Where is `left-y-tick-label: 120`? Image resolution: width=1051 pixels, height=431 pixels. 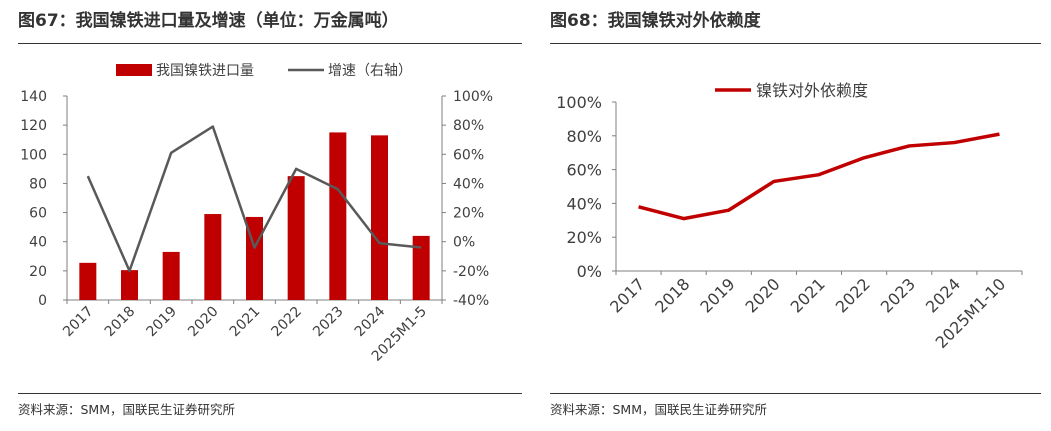 left-y-tick-label: 120 is located at coordinates (33, 126).